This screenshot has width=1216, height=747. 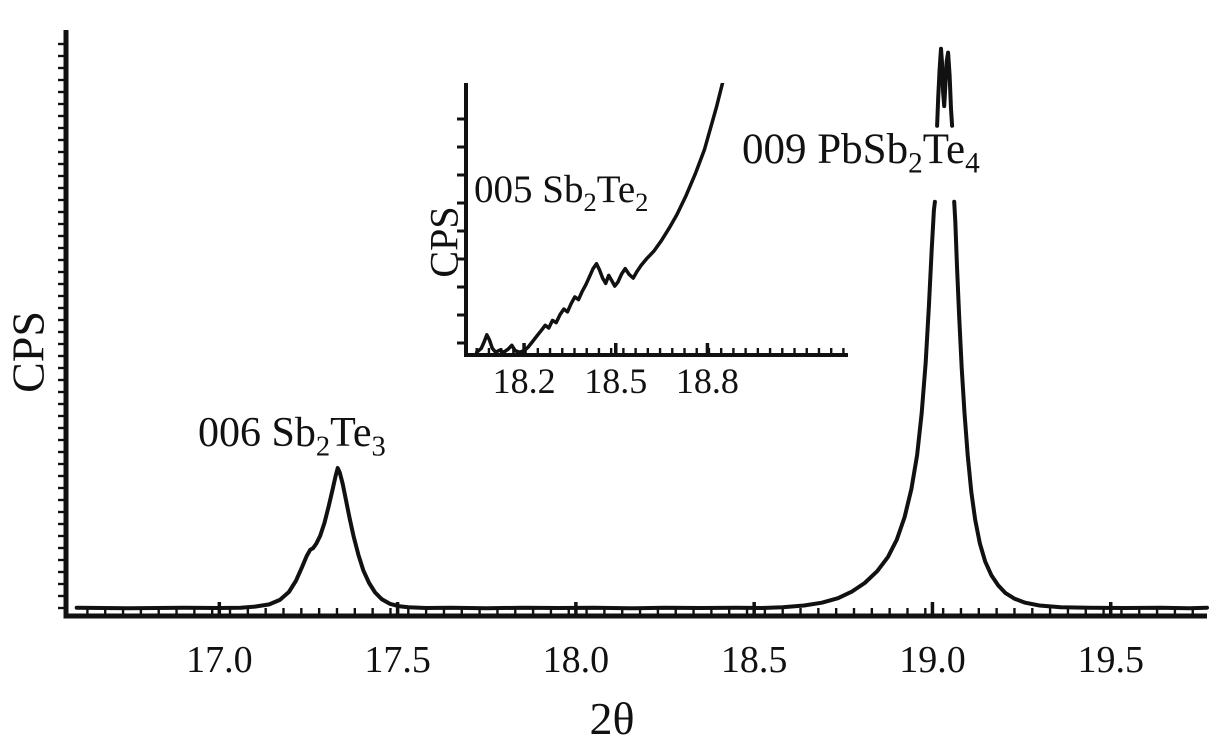 I want to click on main-y-axis-label-text: CPS, so click(x=28, y=352).